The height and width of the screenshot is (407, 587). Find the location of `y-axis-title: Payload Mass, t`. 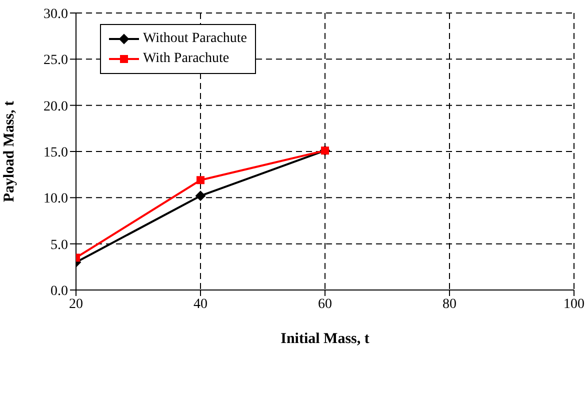

y-axis-title: Payload Mass, t is located at coordinates (9, 151).